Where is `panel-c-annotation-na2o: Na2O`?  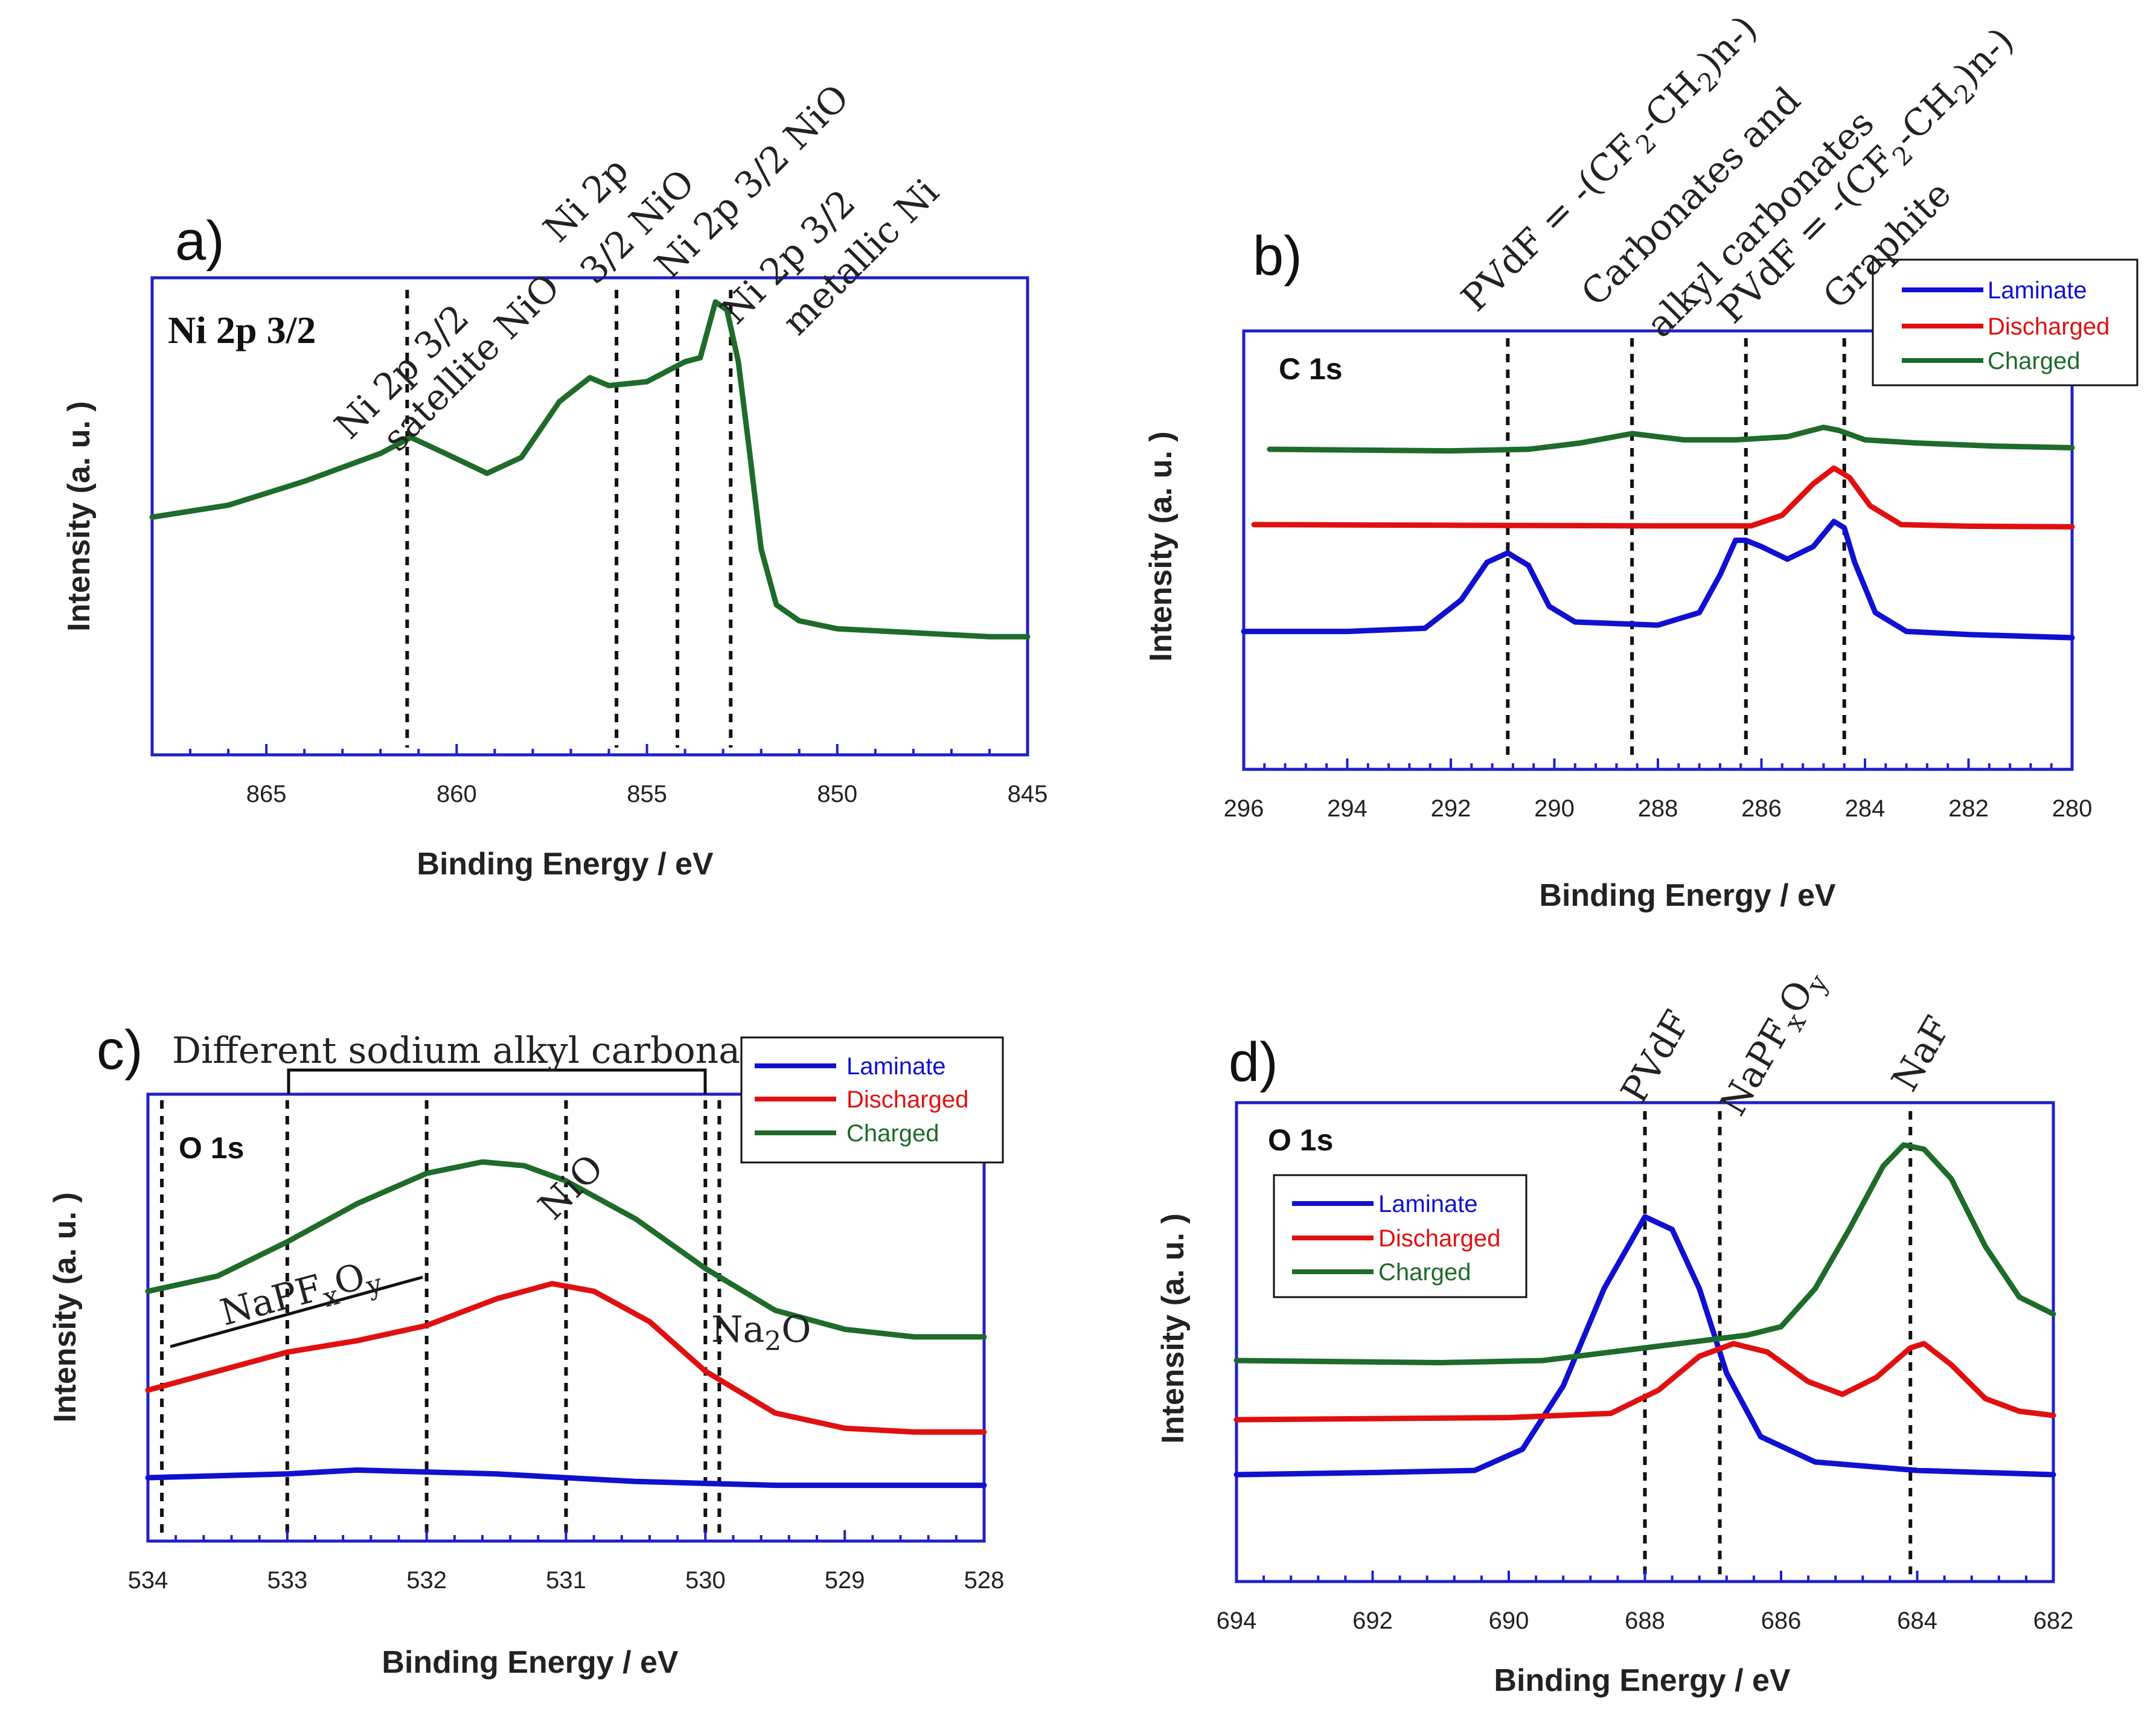 panel-c-annotation-na2o: Na2O is located at coordinates (761, 1333).